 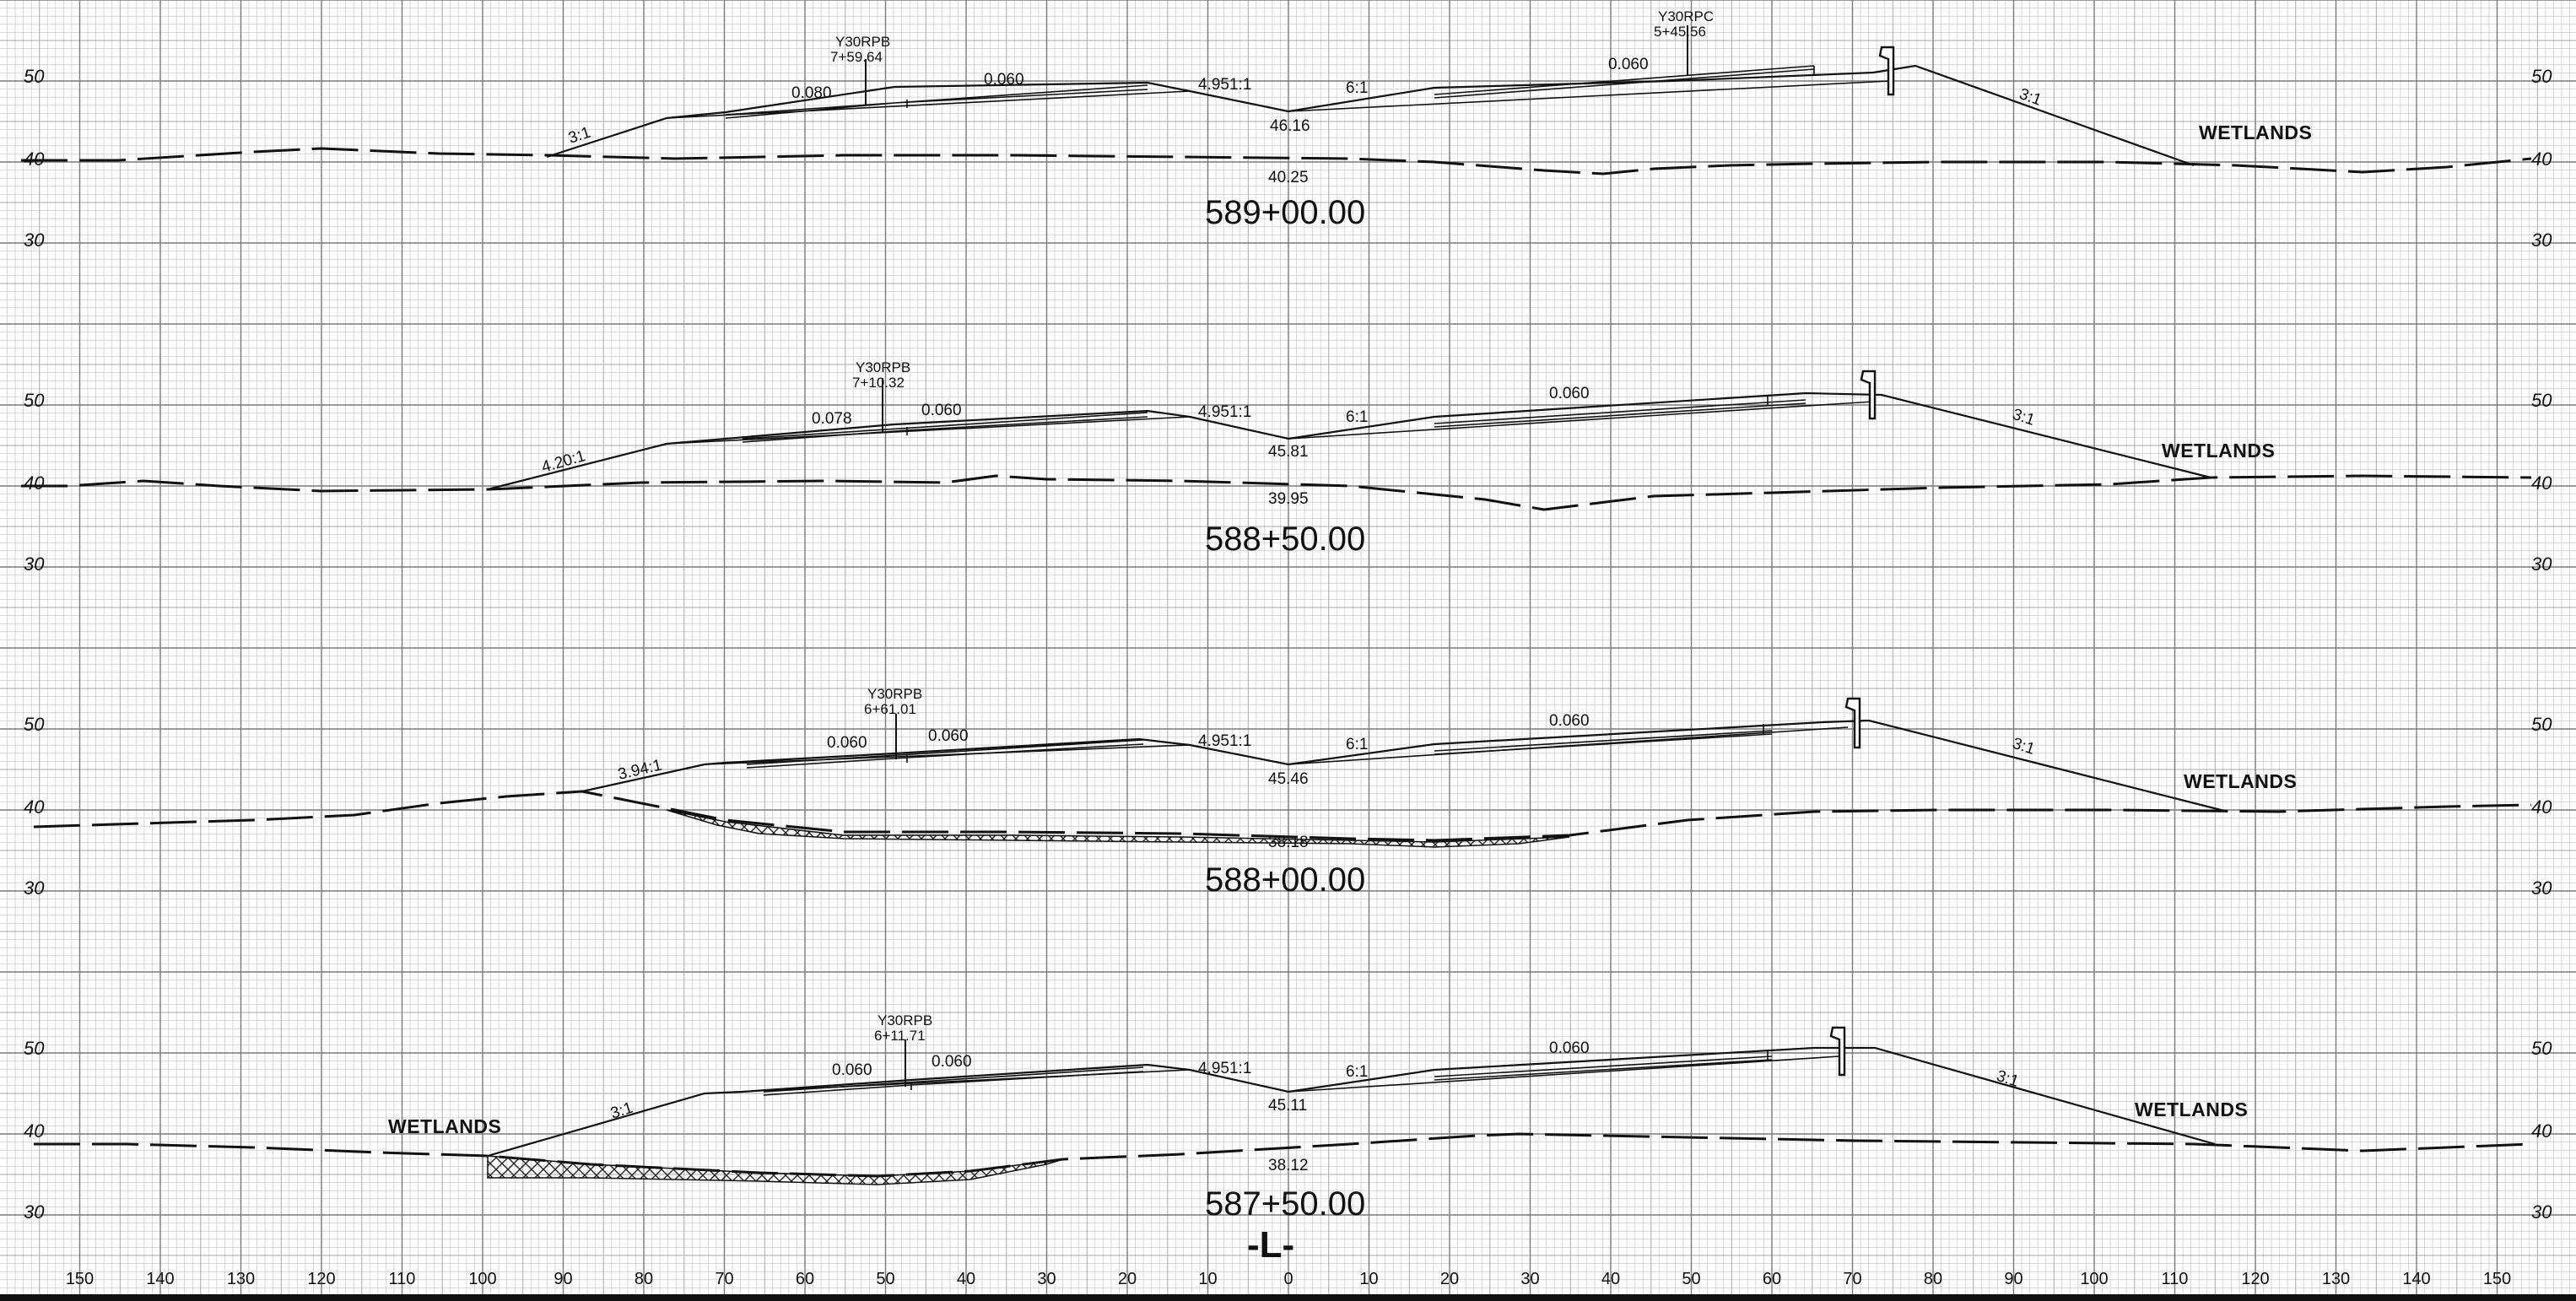 What do you see at coordinates (2094, 1279) in the screenshot?
I see `x-tick-label: 100` at bounding box center [2094, 1279].